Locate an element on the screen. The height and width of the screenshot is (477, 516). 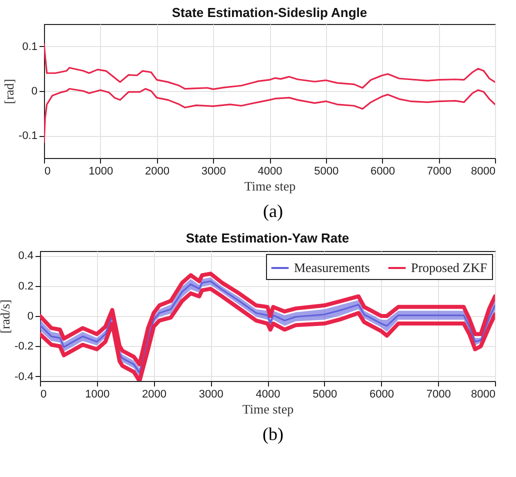
y-tick-label: 0.2 is located at coordinates (26, 286).